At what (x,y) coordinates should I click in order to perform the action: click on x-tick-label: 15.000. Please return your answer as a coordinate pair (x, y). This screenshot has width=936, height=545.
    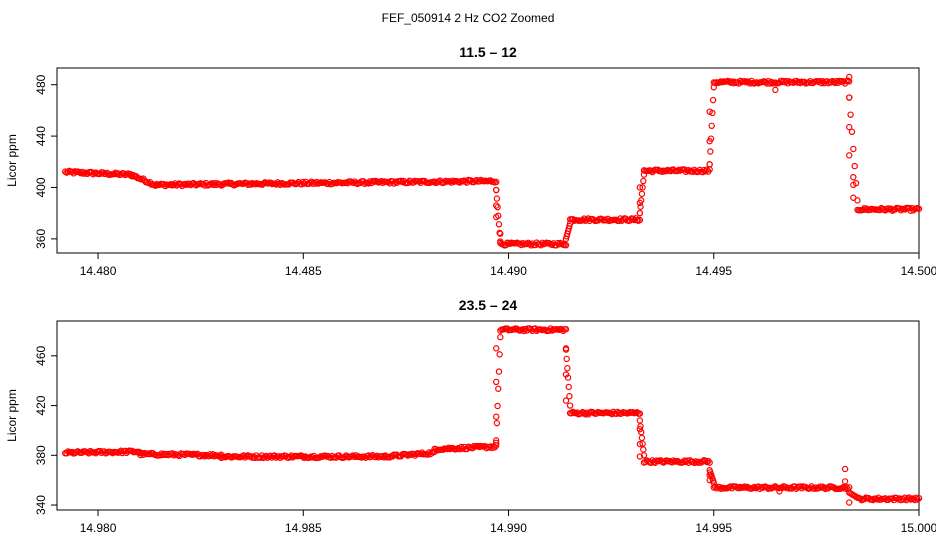
    Looking at the image, I should click on (918, 528).